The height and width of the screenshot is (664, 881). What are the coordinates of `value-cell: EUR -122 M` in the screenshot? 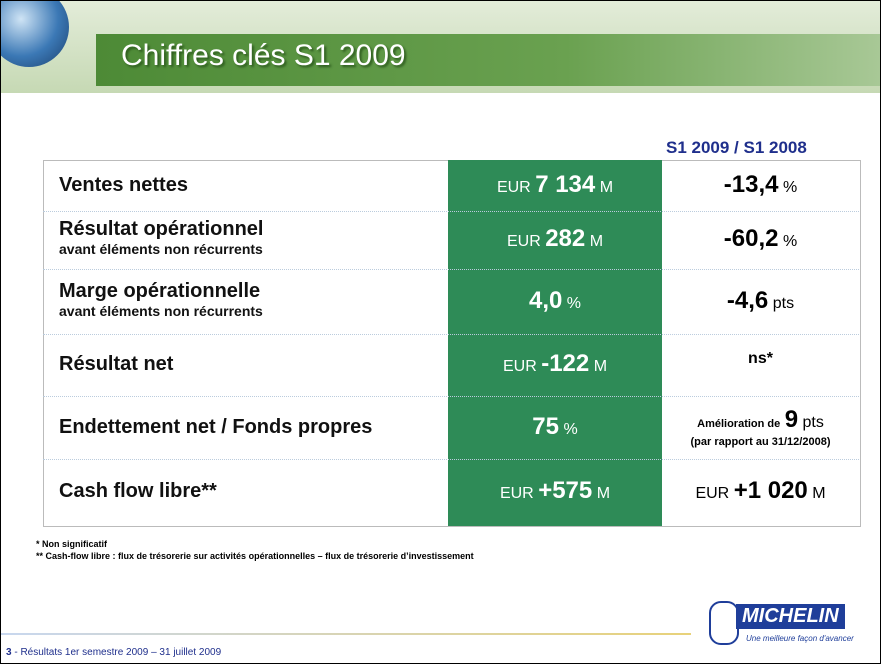 It's located at (555, 364).